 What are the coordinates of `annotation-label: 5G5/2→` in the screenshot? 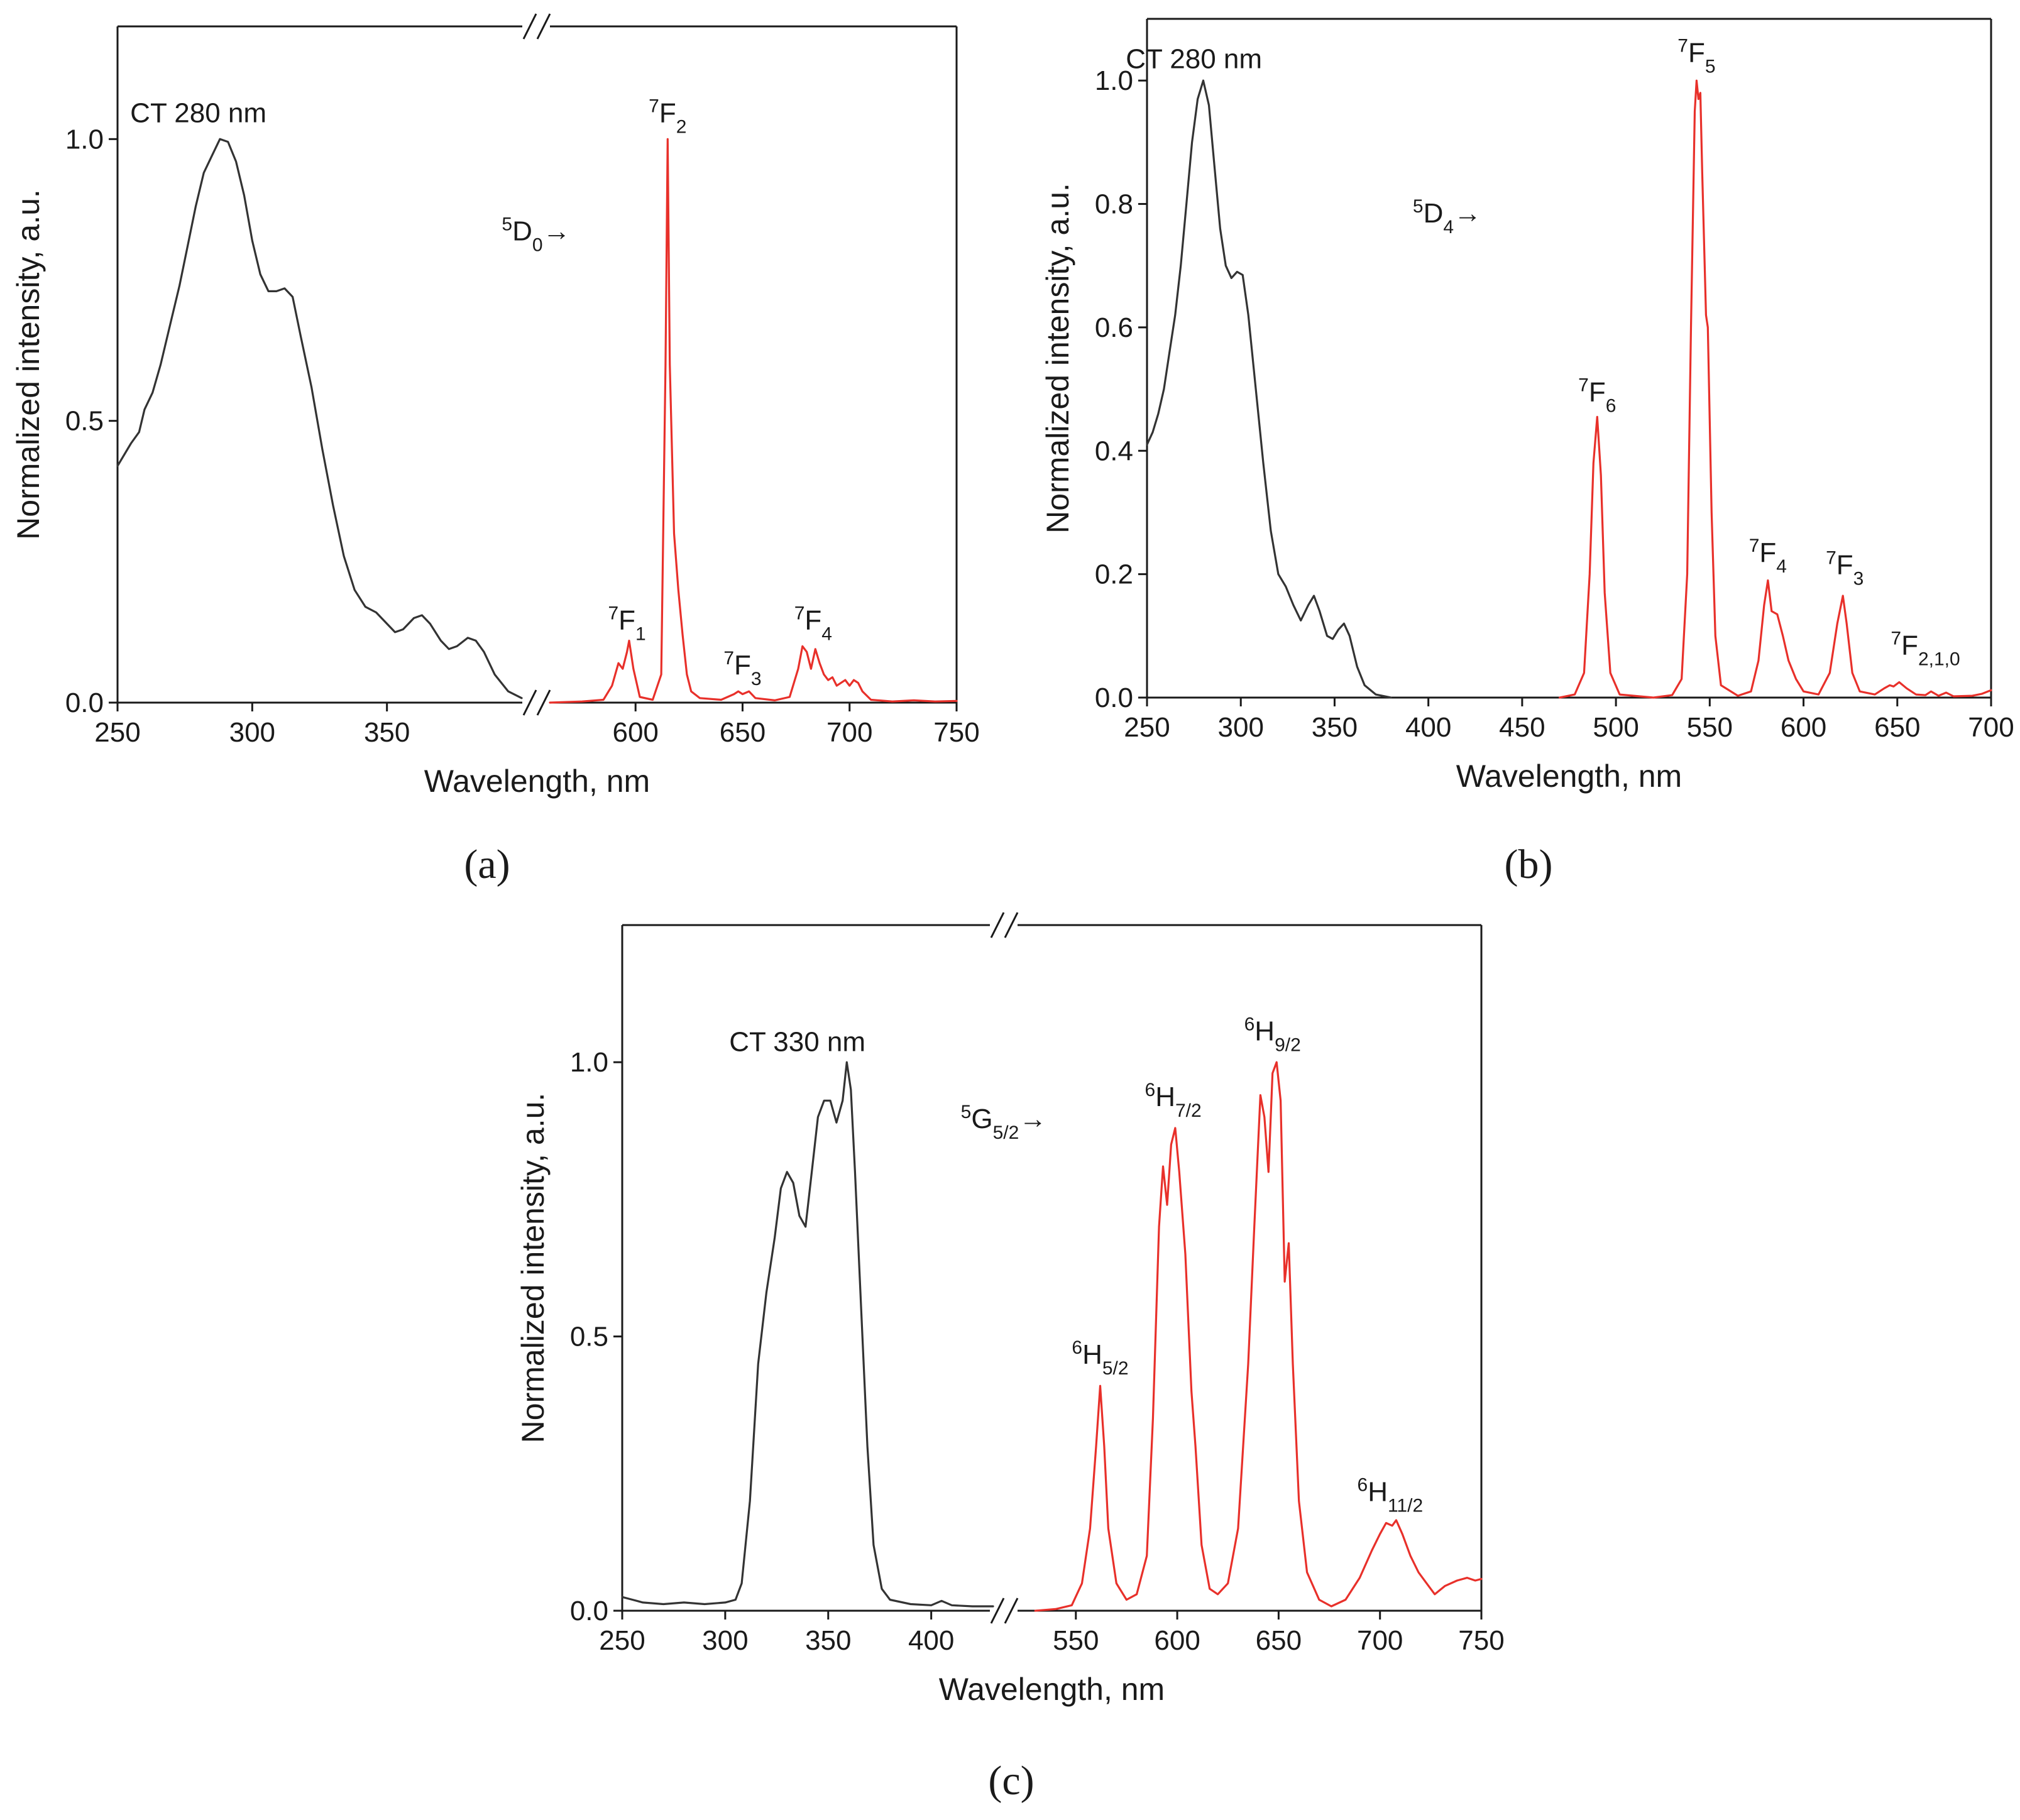 It's located at (1004, 1122).